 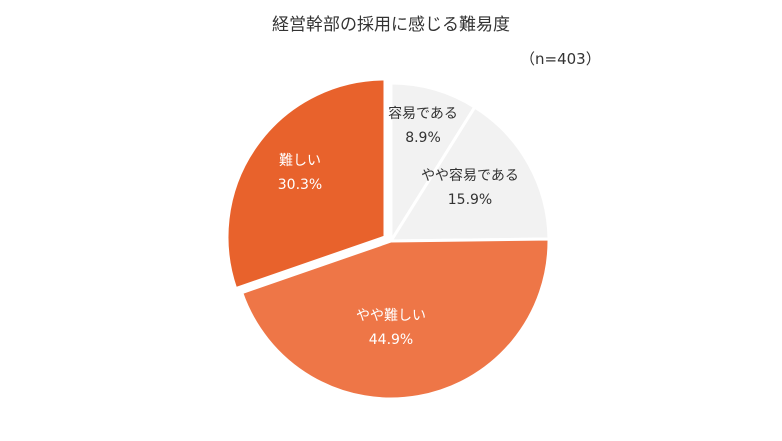 I want to click on slice-label-4: 難しい, so click(x=300, y=161).